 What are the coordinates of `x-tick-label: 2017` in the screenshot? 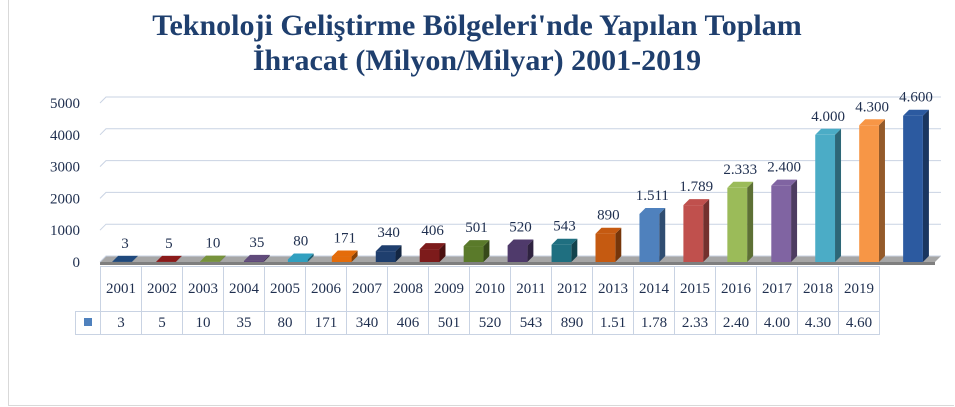 It's located at (777, 289).